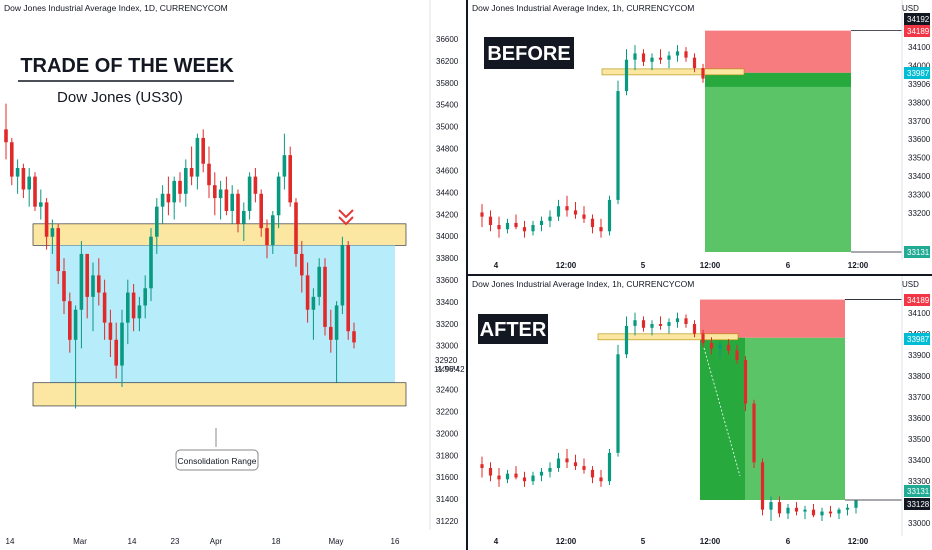  Describe the element at coordinates (513, 329) in the screenshot. I see `after-label-box` at that location.